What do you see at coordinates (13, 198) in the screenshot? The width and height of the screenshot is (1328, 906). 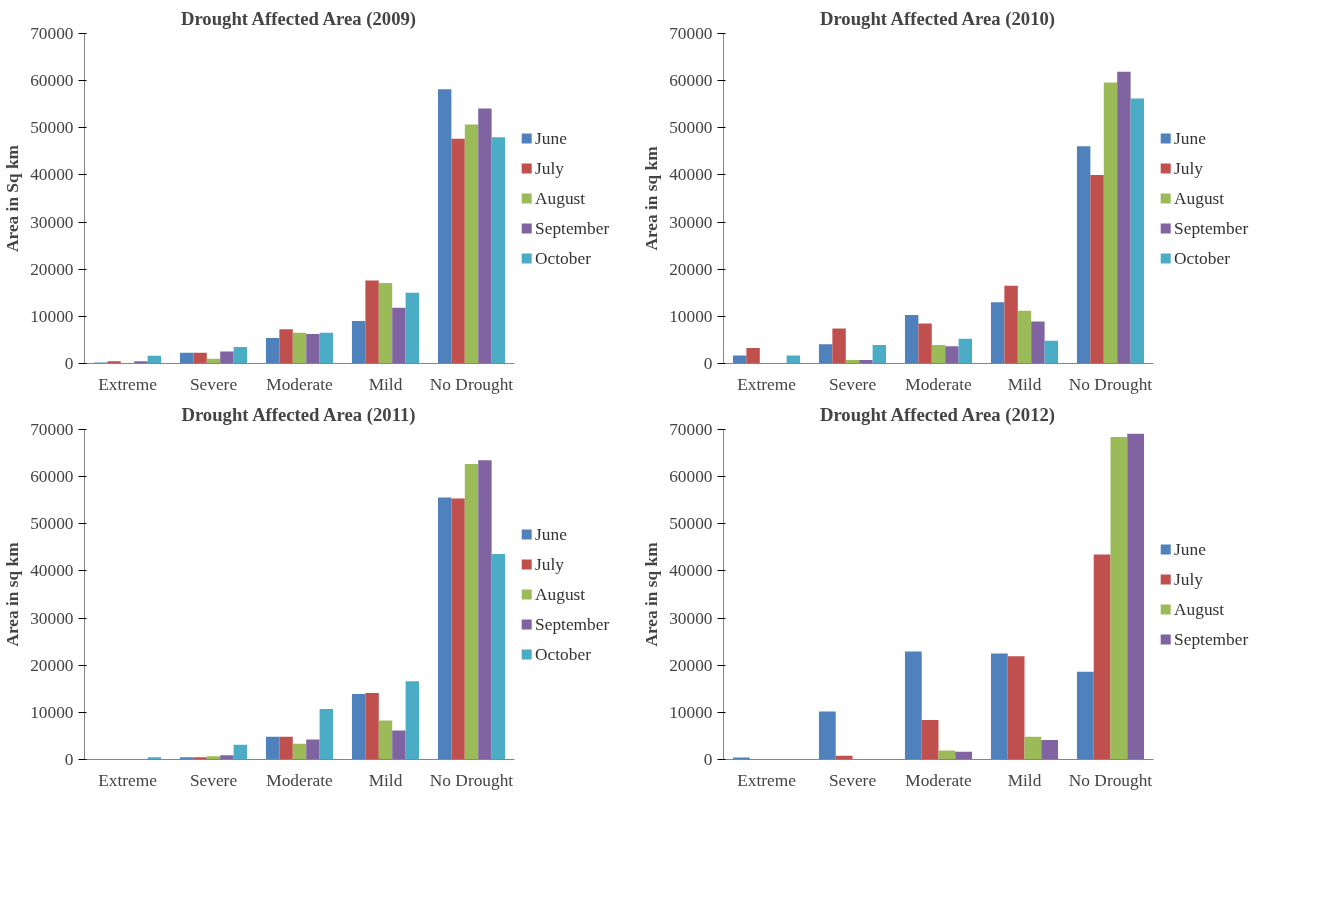 I see `y-axis-title: Area in Sq km` at bounding box center [13, 198].